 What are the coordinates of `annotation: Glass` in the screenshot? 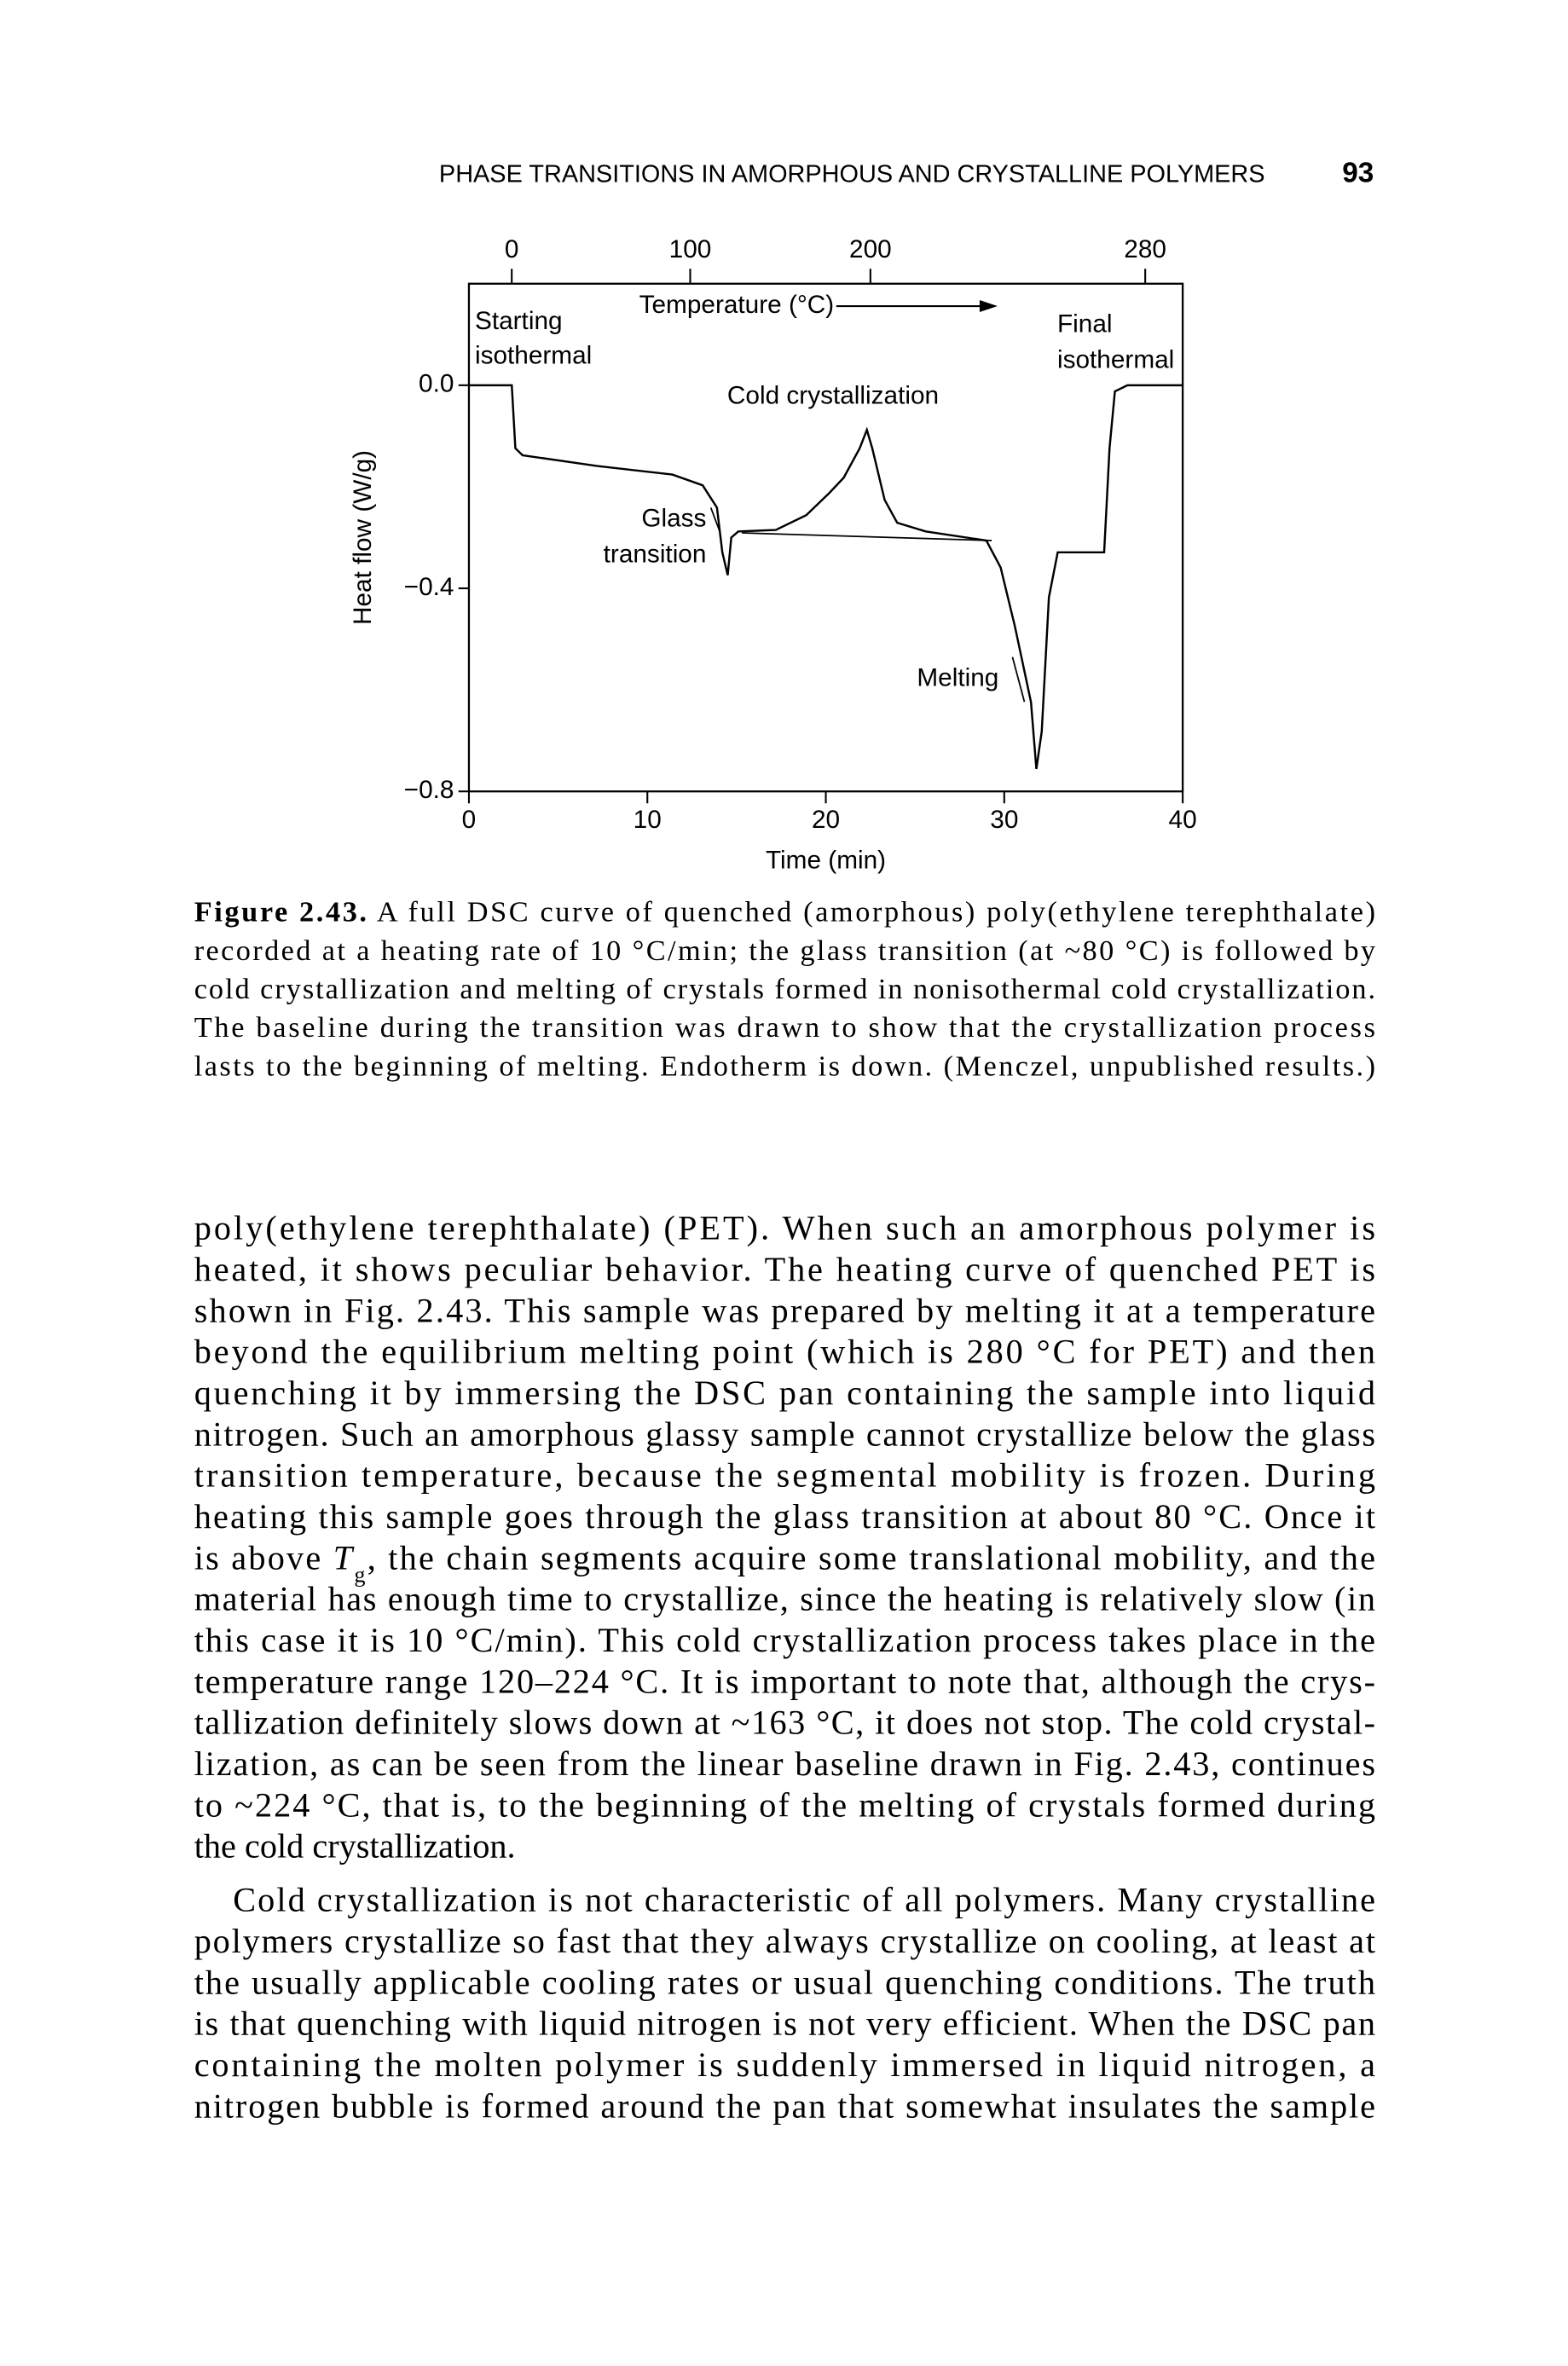 It's located at (673, 518).